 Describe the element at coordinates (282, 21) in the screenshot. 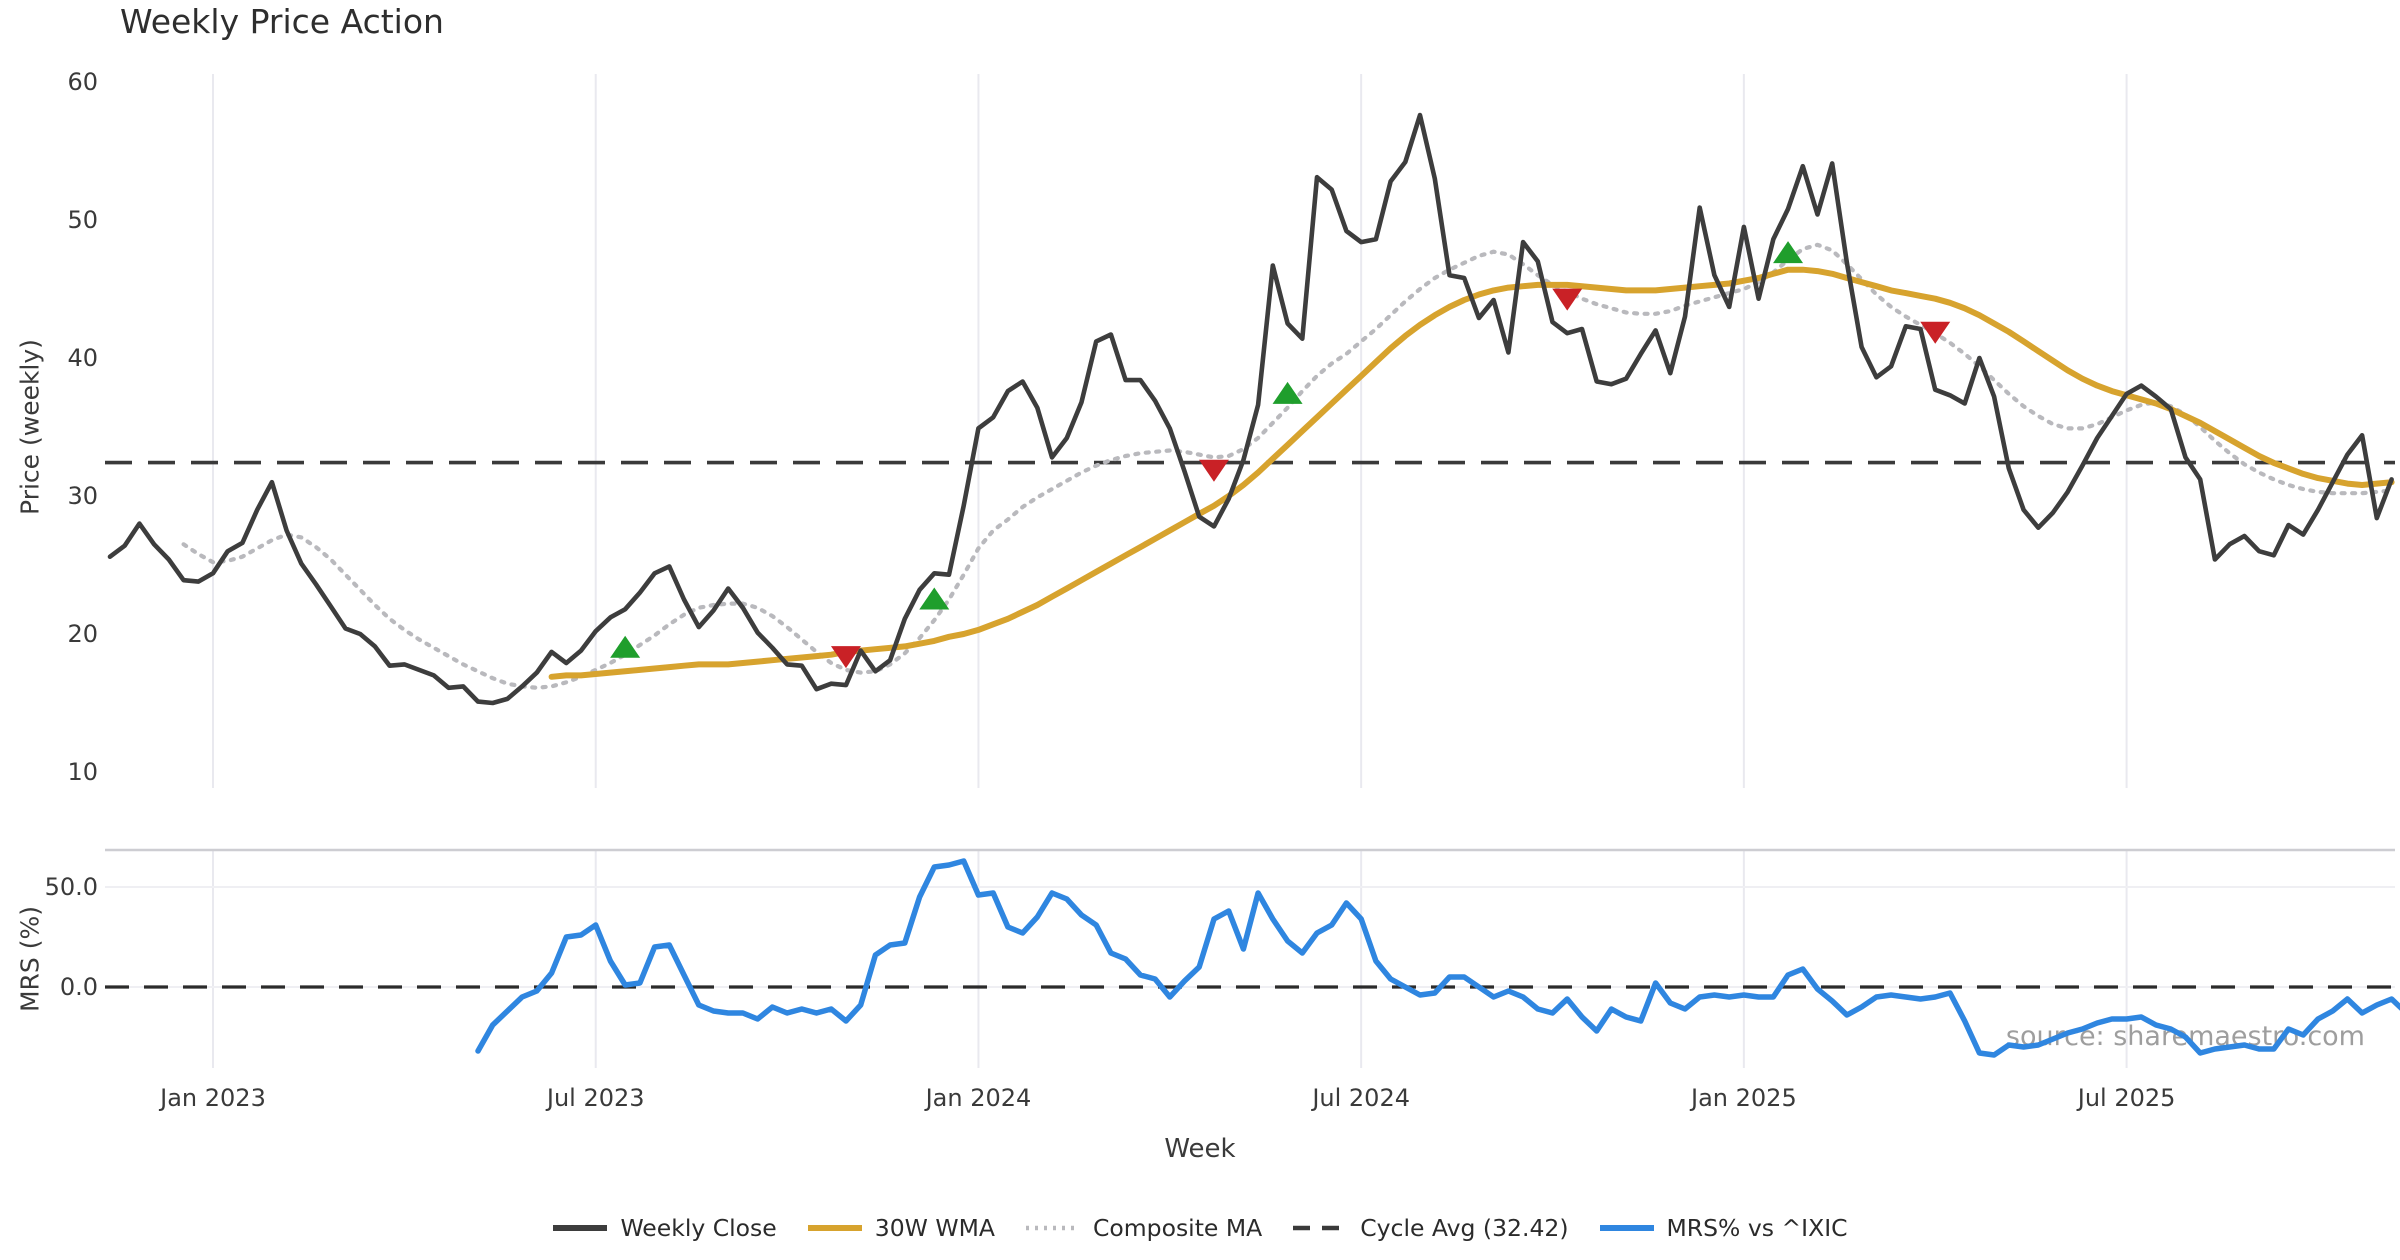

I see `page-title: Weekly Price Action` at that location.